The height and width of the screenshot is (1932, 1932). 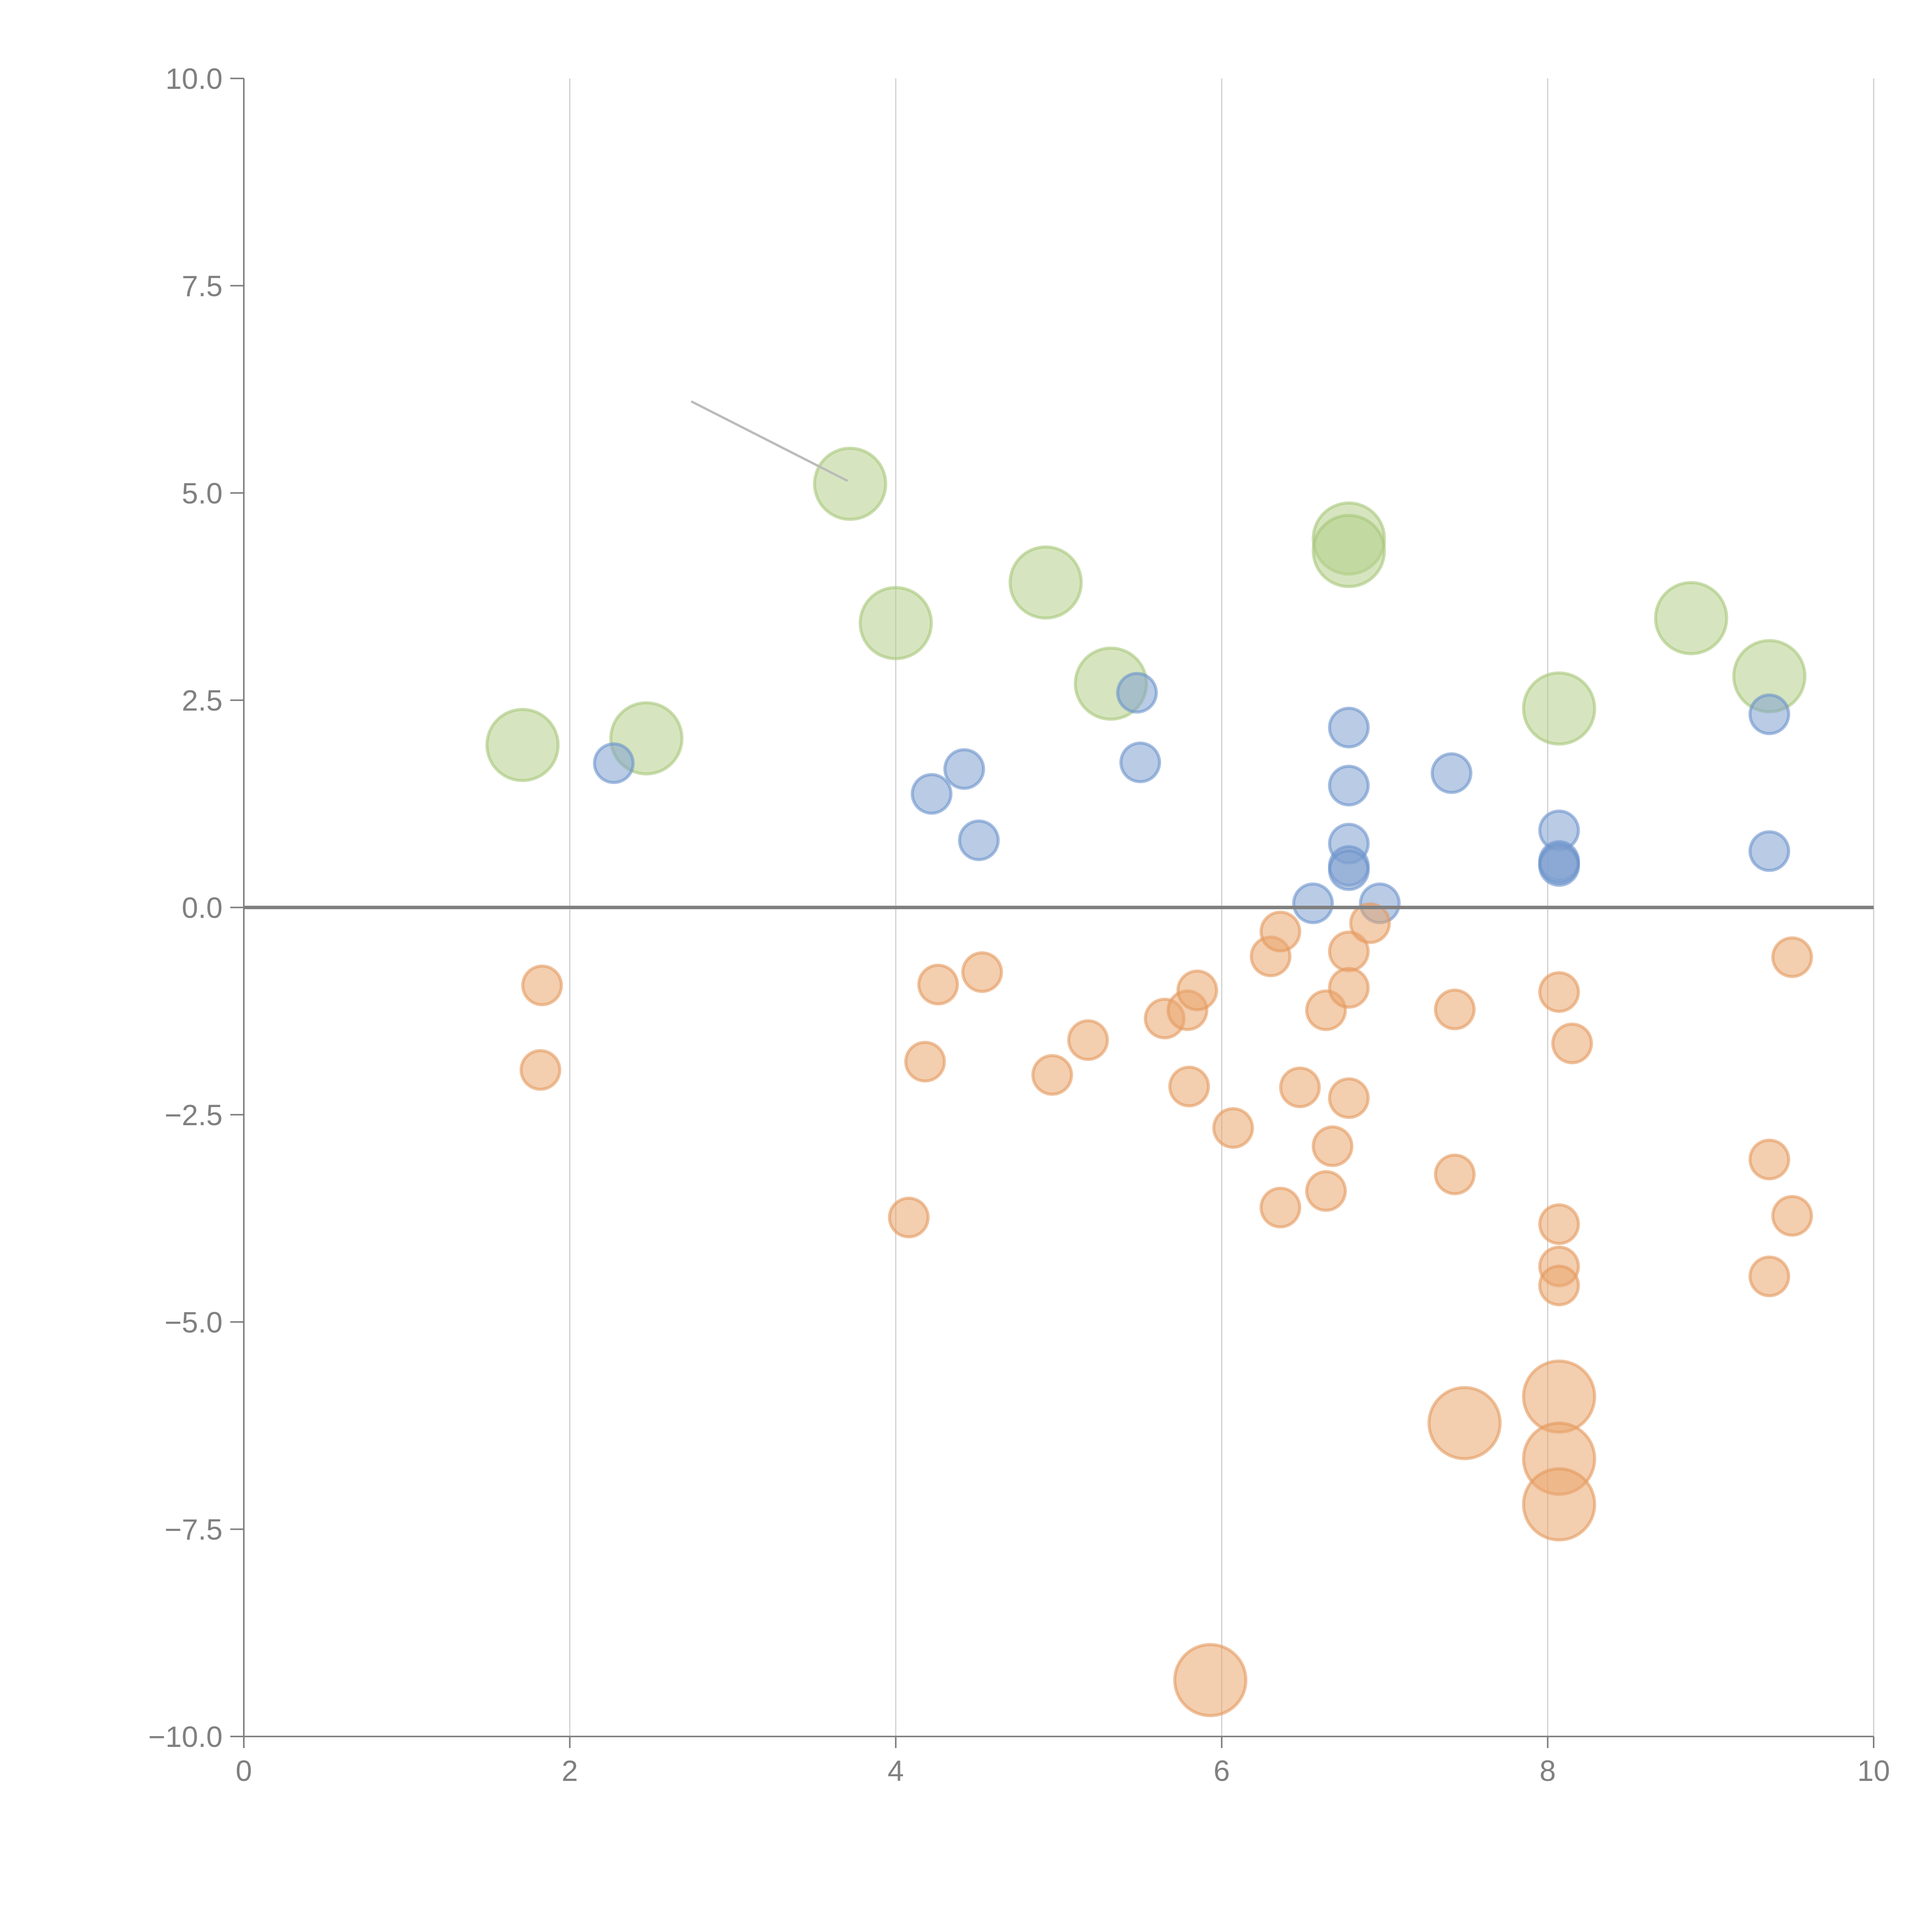 I want to click on x-tick-label: 4, so click(x=896, y=1771).